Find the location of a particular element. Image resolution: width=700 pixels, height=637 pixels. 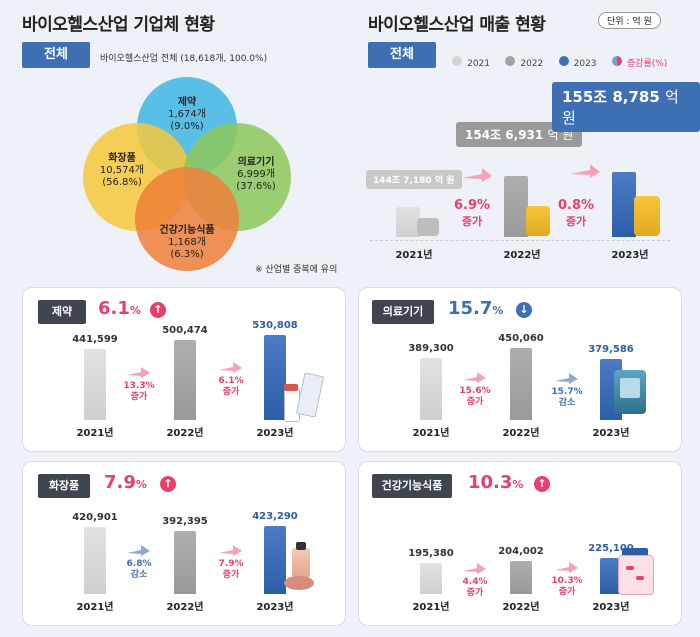

medical-change-1: 15.7% 감소 is located at coordinates (567, 398).